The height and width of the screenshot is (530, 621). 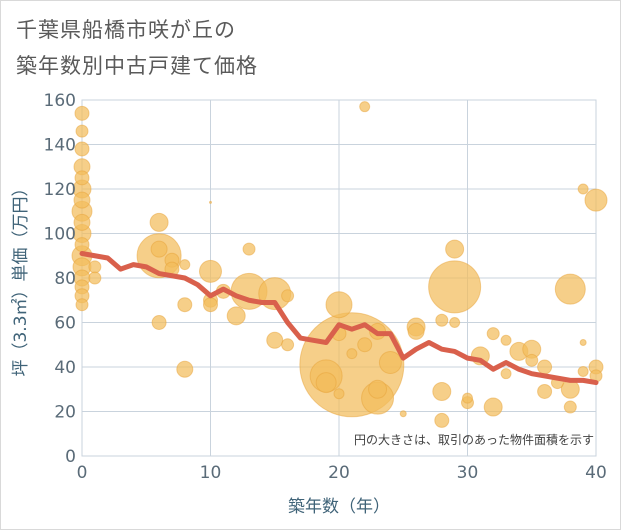 I want to click on chart-title-line1: 千葉県船橋市咲が丘の, so click(x=126, y=30).